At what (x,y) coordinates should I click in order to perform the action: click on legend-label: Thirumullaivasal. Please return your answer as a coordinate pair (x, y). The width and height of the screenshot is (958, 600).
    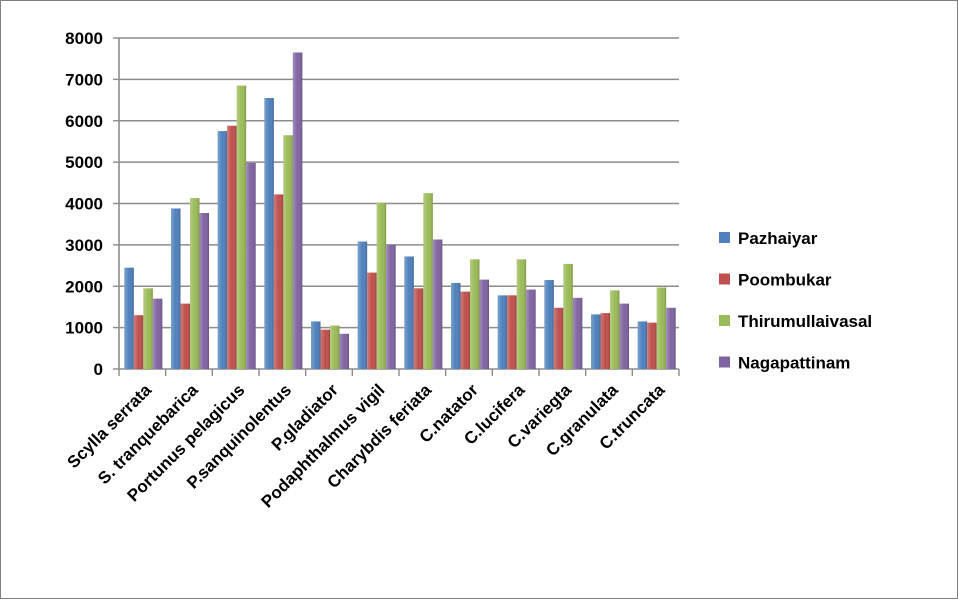
    Looking at the image, I should click on (805, 321).